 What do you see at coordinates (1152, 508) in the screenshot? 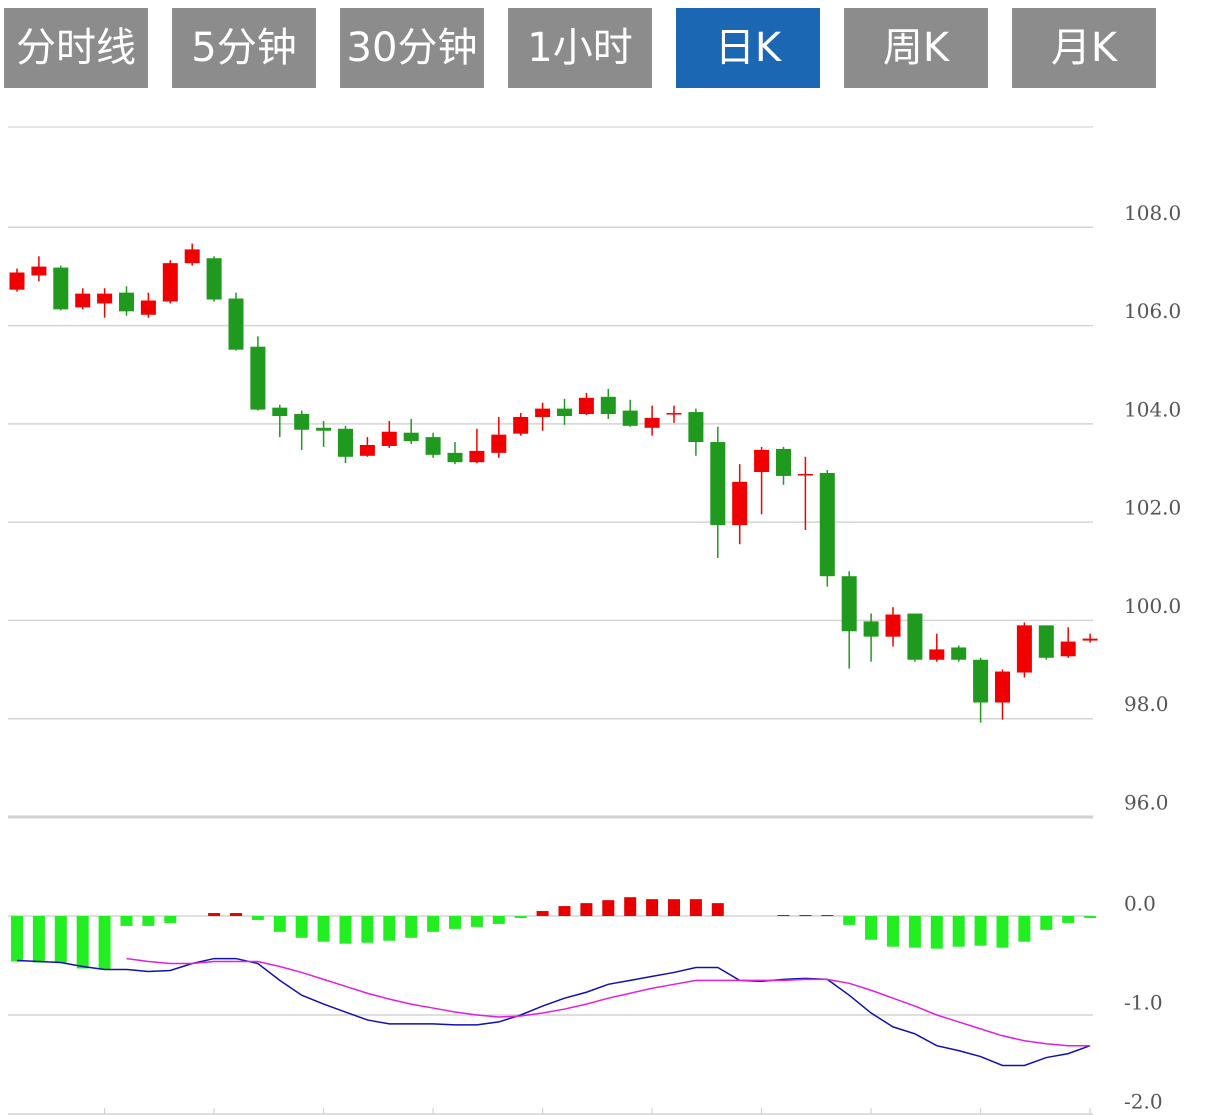
I see `y-tick-label: 102.0` at bounding box center [1152, 508].